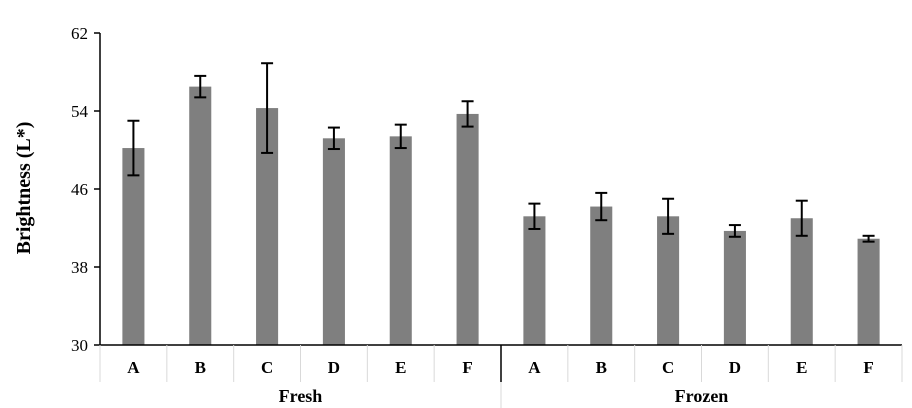  What do you see at coordinates (467, 229) in the screenshot?
I see `bar-fresh-F` at bounding box center [467, 229].